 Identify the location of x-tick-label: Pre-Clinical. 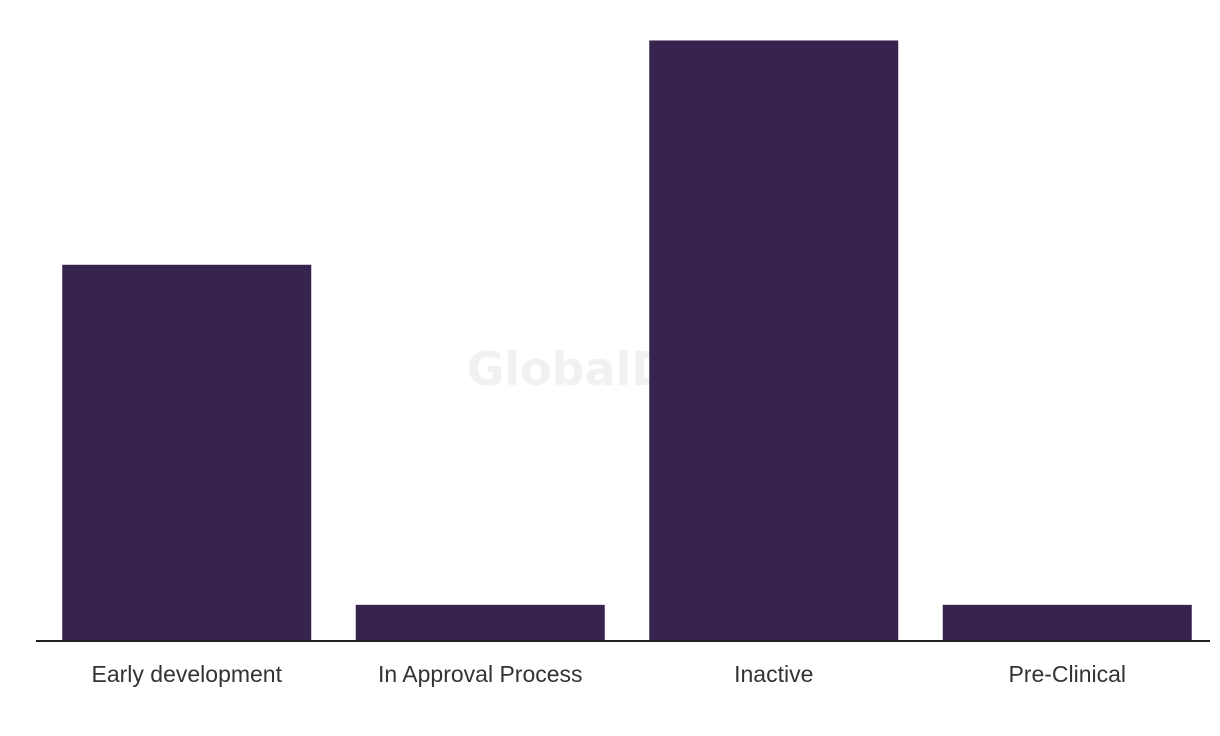
(1067, 674).